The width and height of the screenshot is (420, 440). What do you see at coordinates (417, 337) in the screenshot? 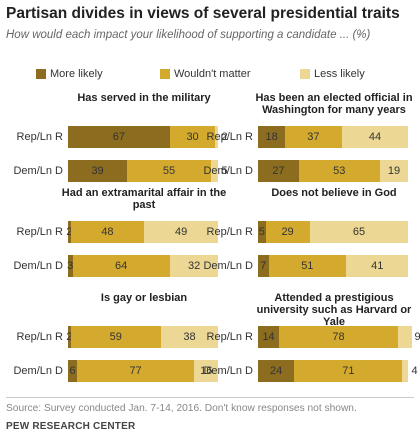
I see `data-label: 9` at bounding box center [417, 337].